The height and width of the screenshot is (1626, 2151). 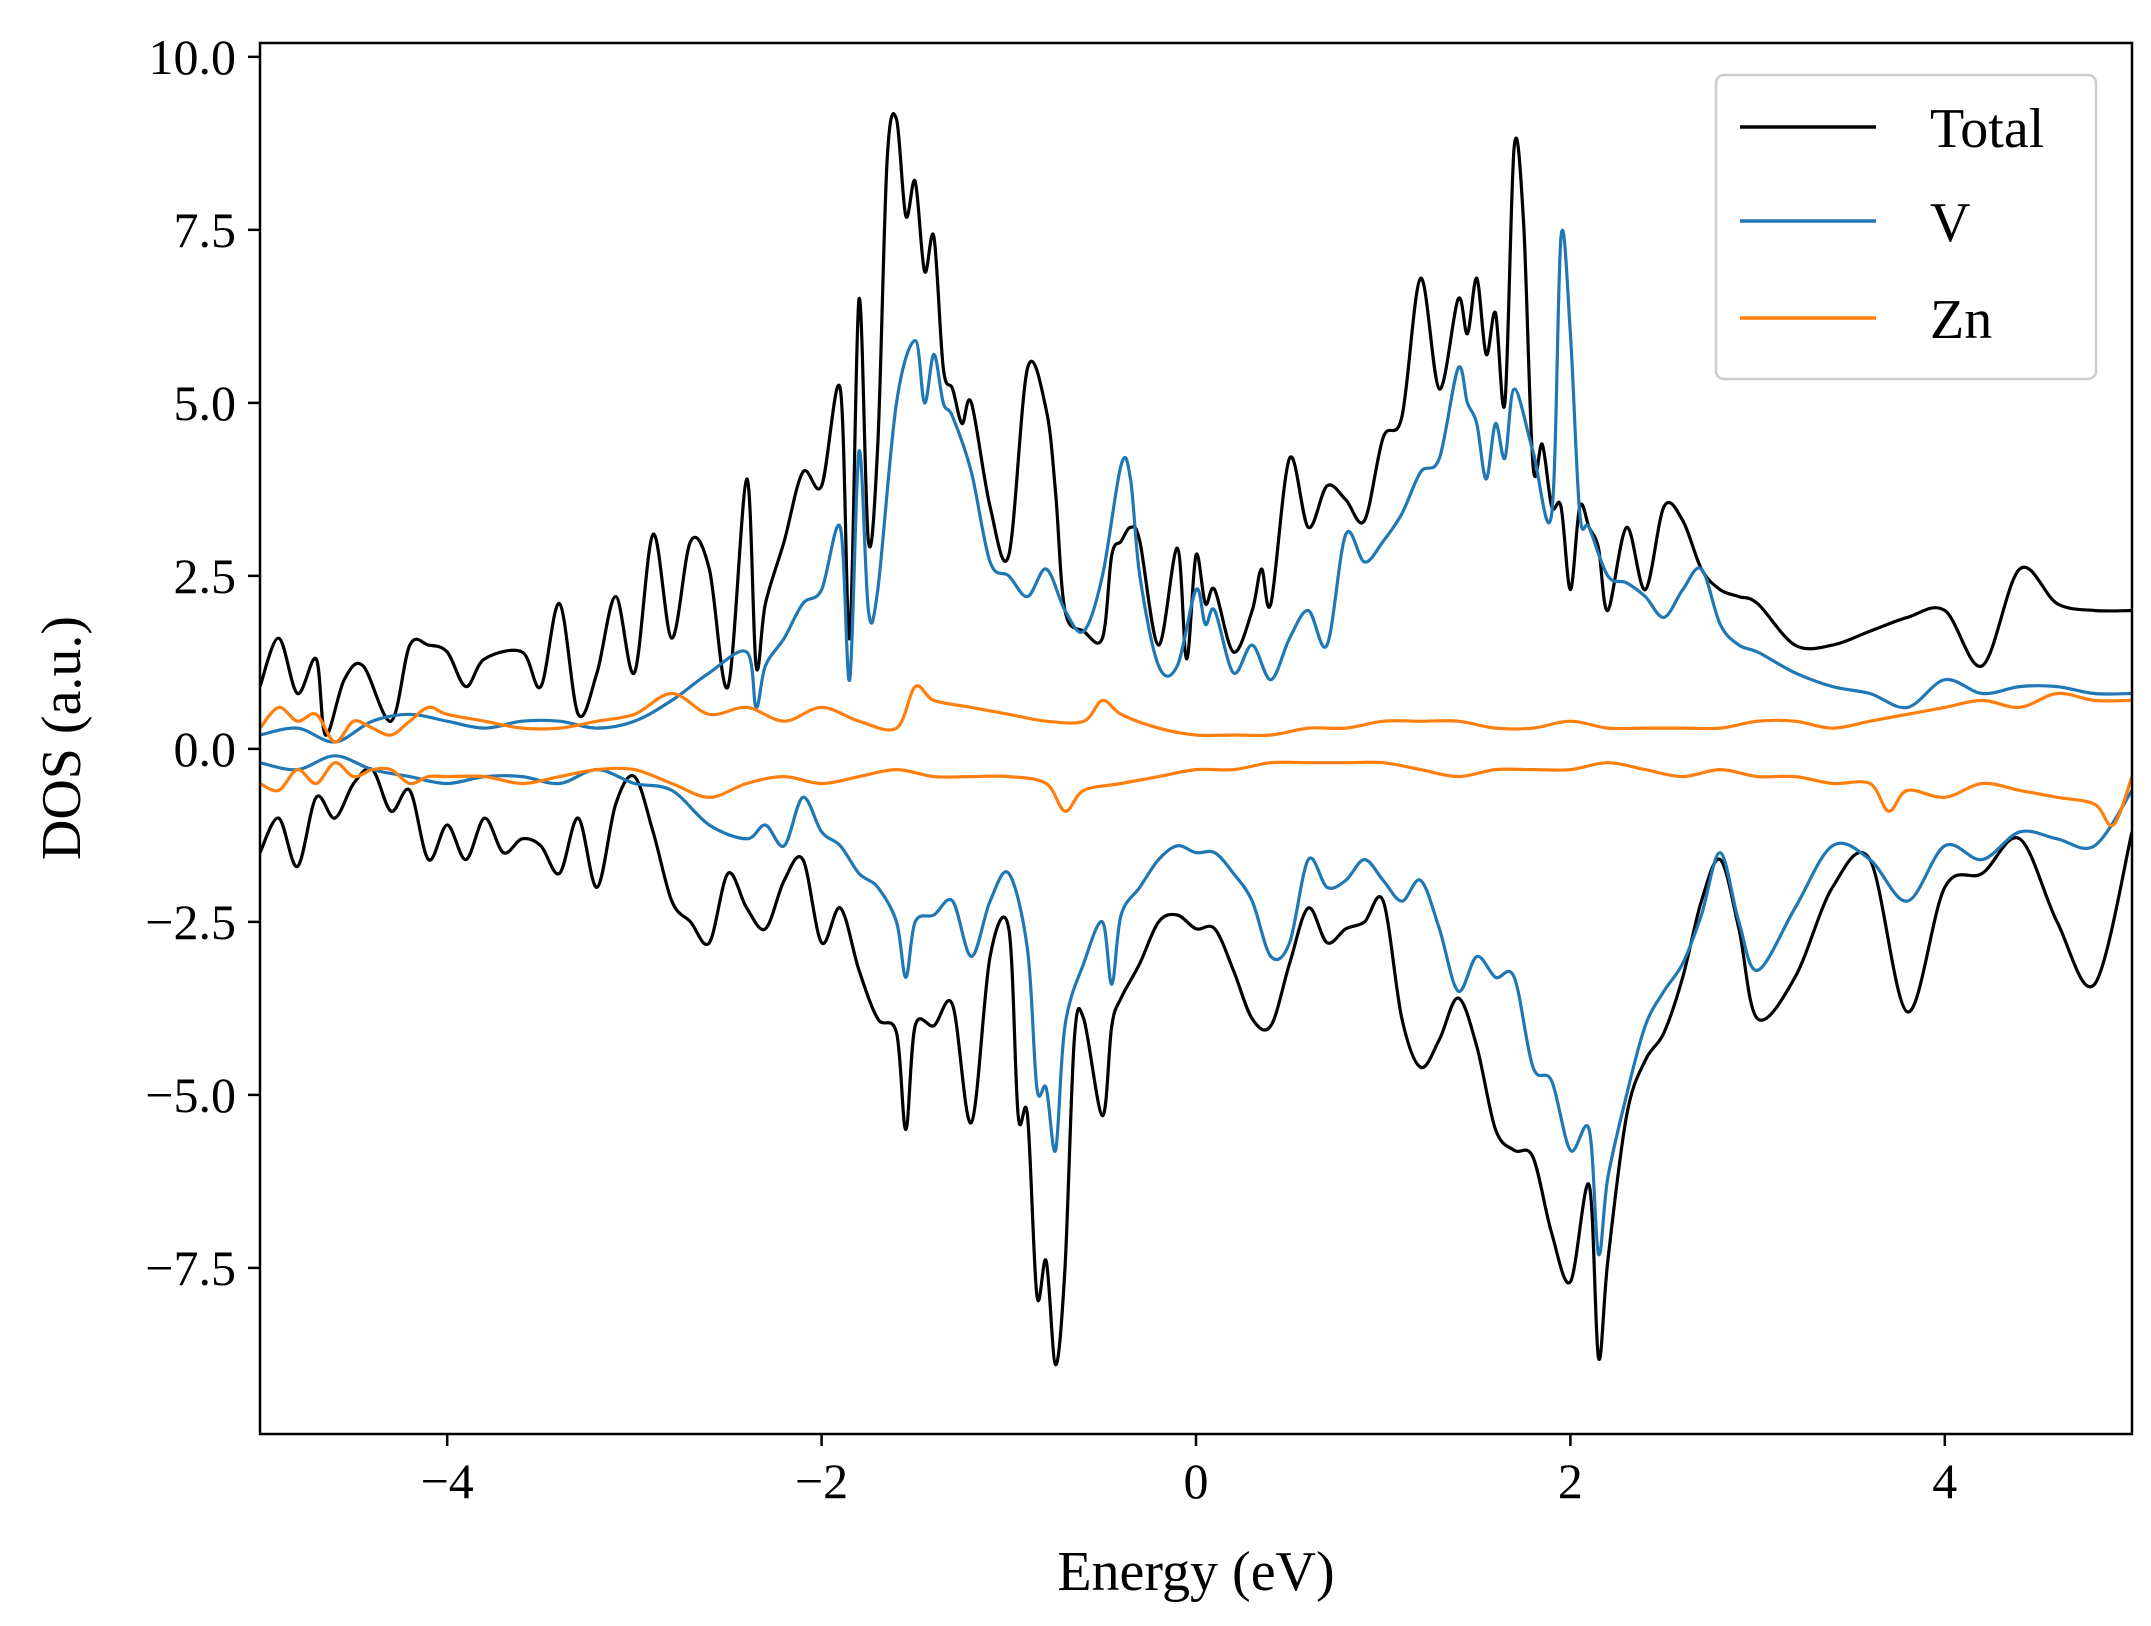 What do you see at coordinates (190, 922) in the screenshot?
I see `y-tick-label: −2.5` at bounding box center [190, 922].